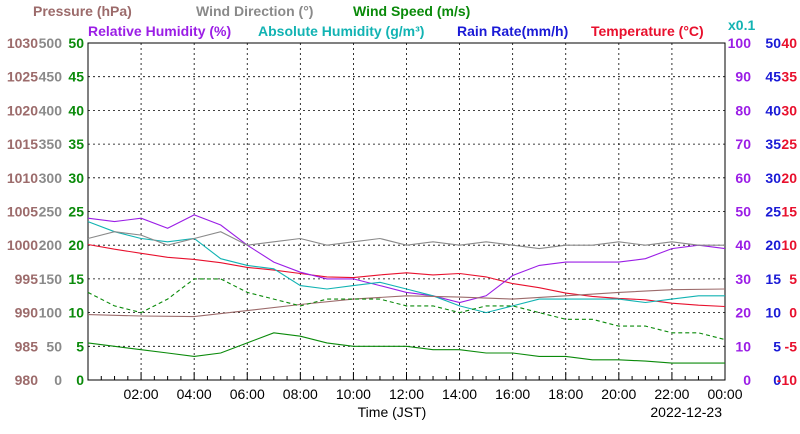  Describe the element at coordinates (51, 144) in the screenshot. I see `left-tick-label: 350` at that location.